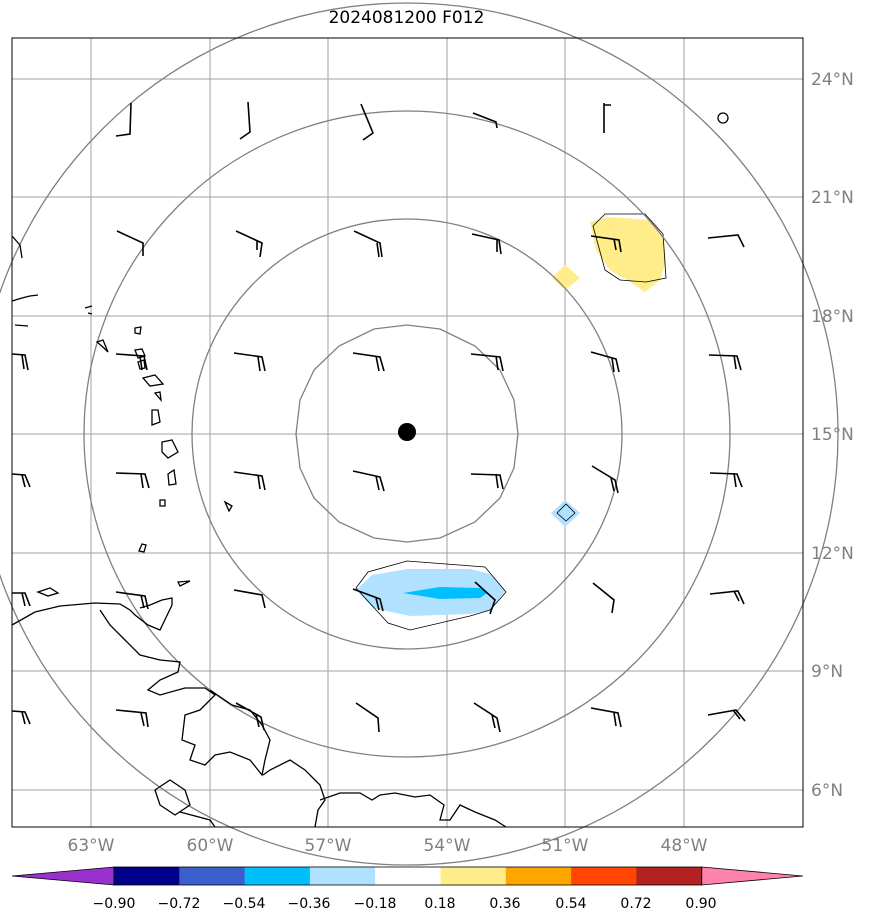 The width and height of the screenshot is (873, 924). I want to click on colorbar-extend-high, so click(752, 876).